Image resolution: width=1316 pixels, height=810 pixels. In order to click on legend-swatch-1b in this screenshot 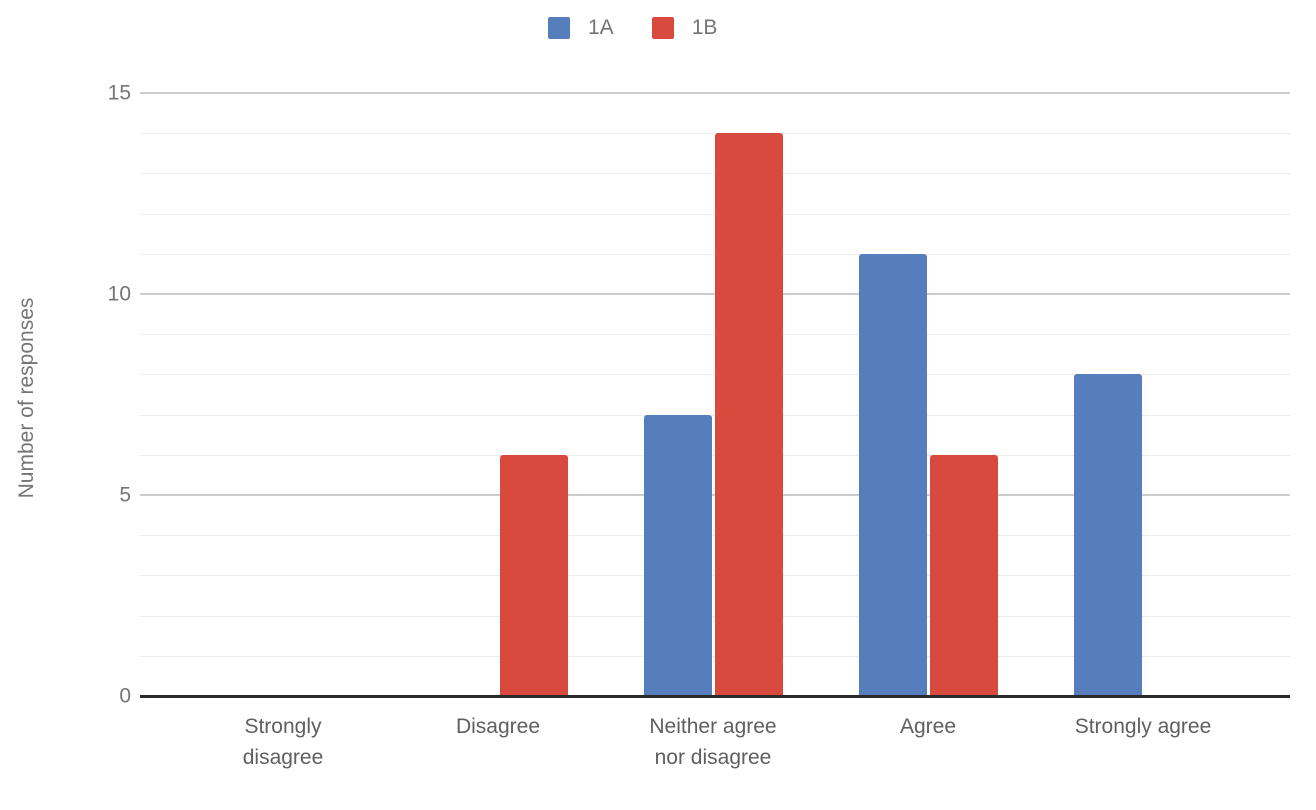, I will do `click(662, 28)`.